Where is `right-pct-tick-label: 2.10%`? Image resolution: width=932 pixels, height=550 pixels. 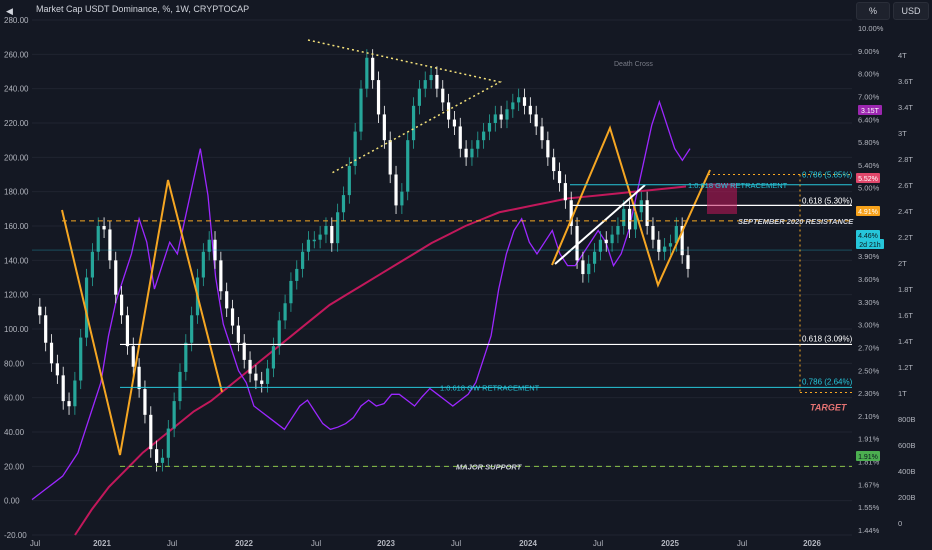
right-pct-tick-label: 2.10% is located at coordinates (869, 416).